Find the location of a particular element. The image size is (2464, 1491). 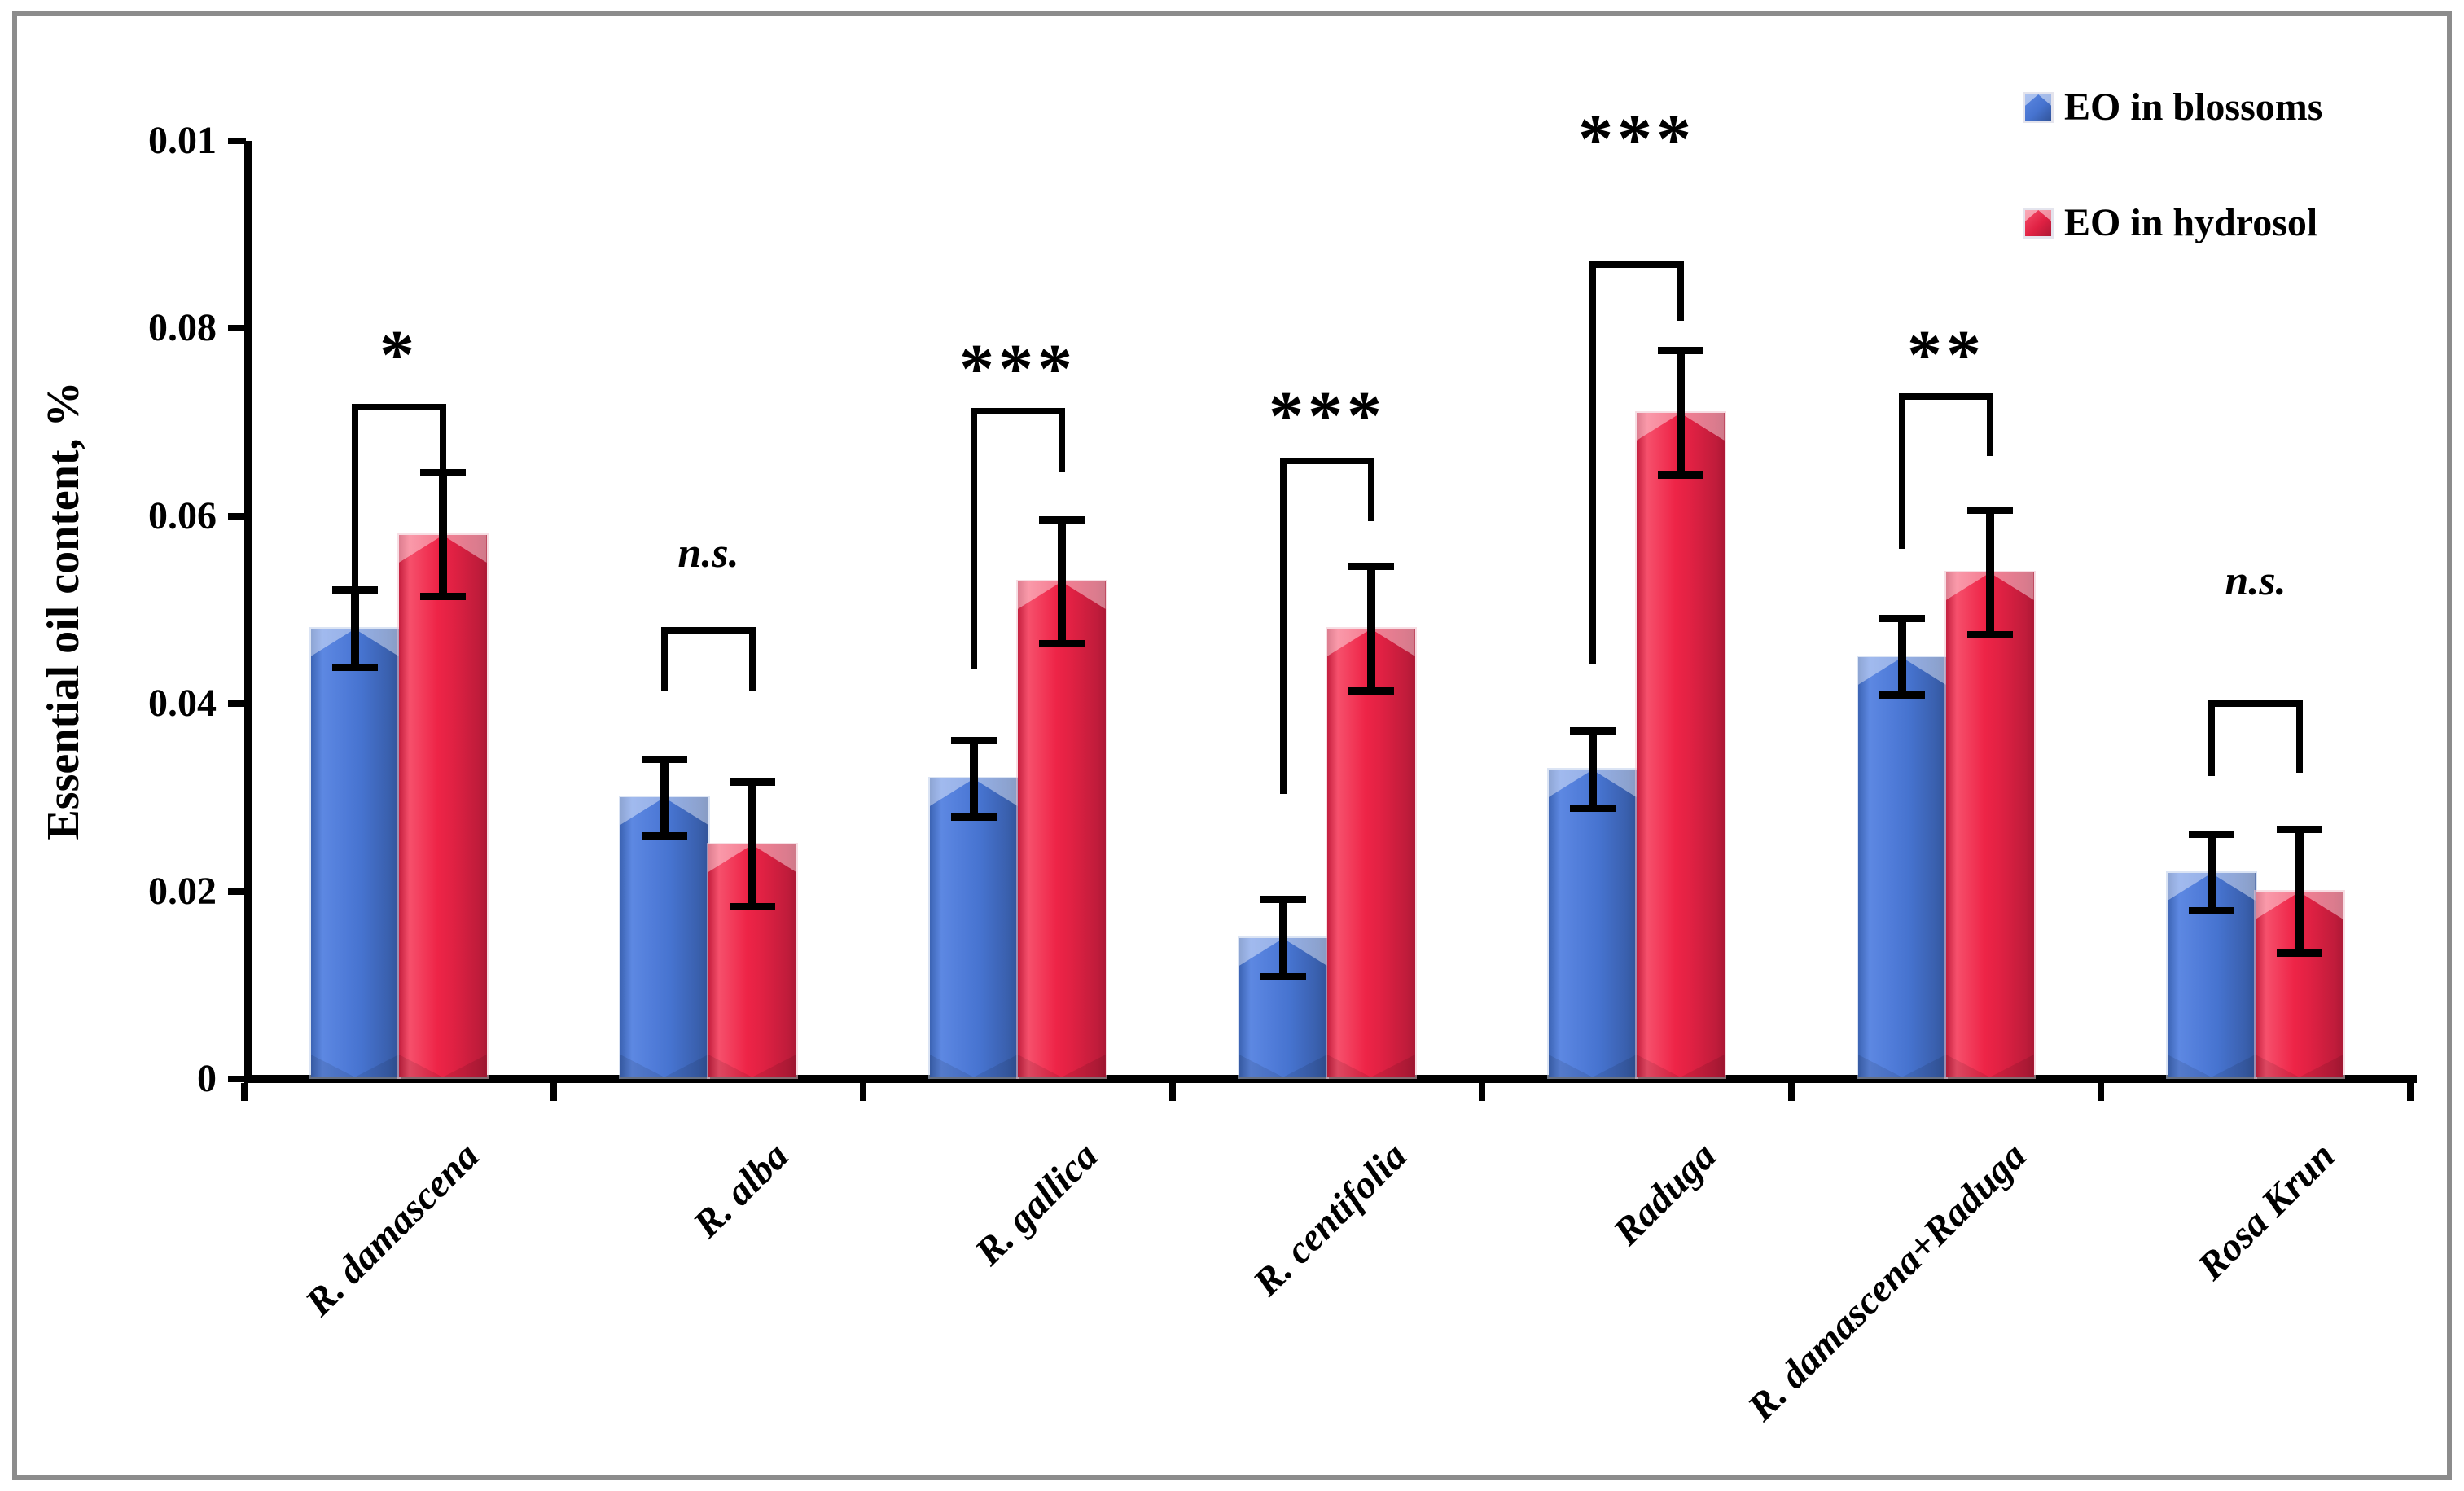

significance-label: ** is located at coordinates (1946, 355).